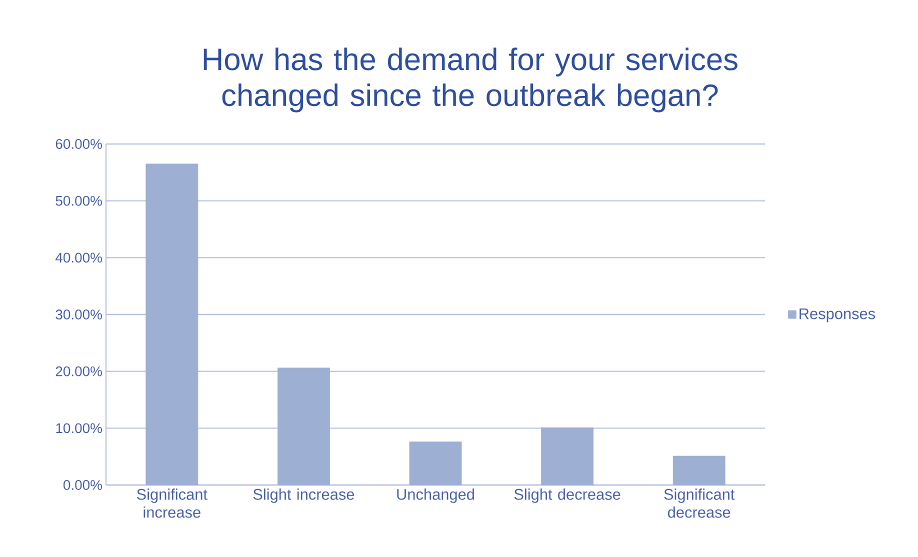  Describe the element at coordinates (79, 201) in the screenshot. I see `y-tick-label: 50.00%` at that location.